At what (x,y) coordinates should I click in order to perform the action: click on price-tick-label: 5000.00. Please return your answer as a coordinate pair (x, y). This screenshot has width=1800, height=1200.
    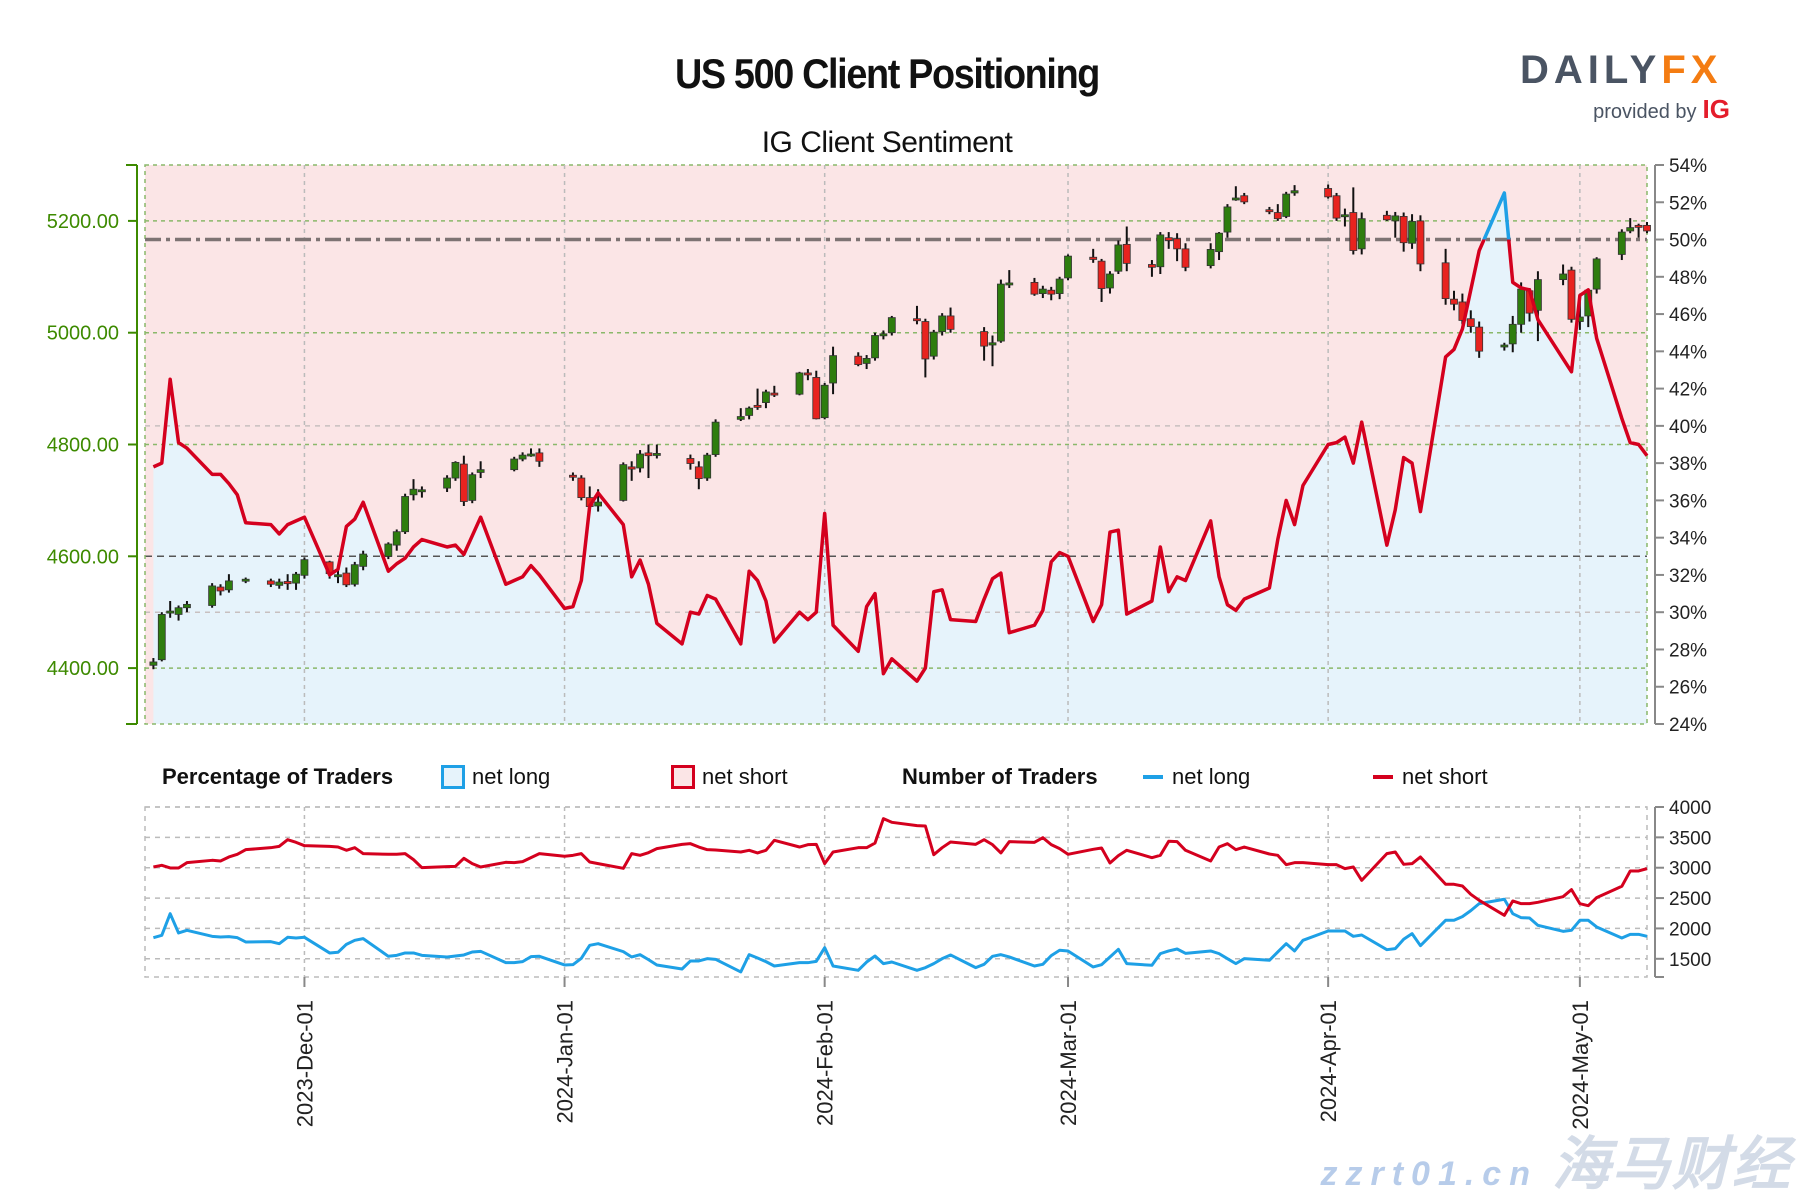
    Looking at the image, I should click on (83, 334).